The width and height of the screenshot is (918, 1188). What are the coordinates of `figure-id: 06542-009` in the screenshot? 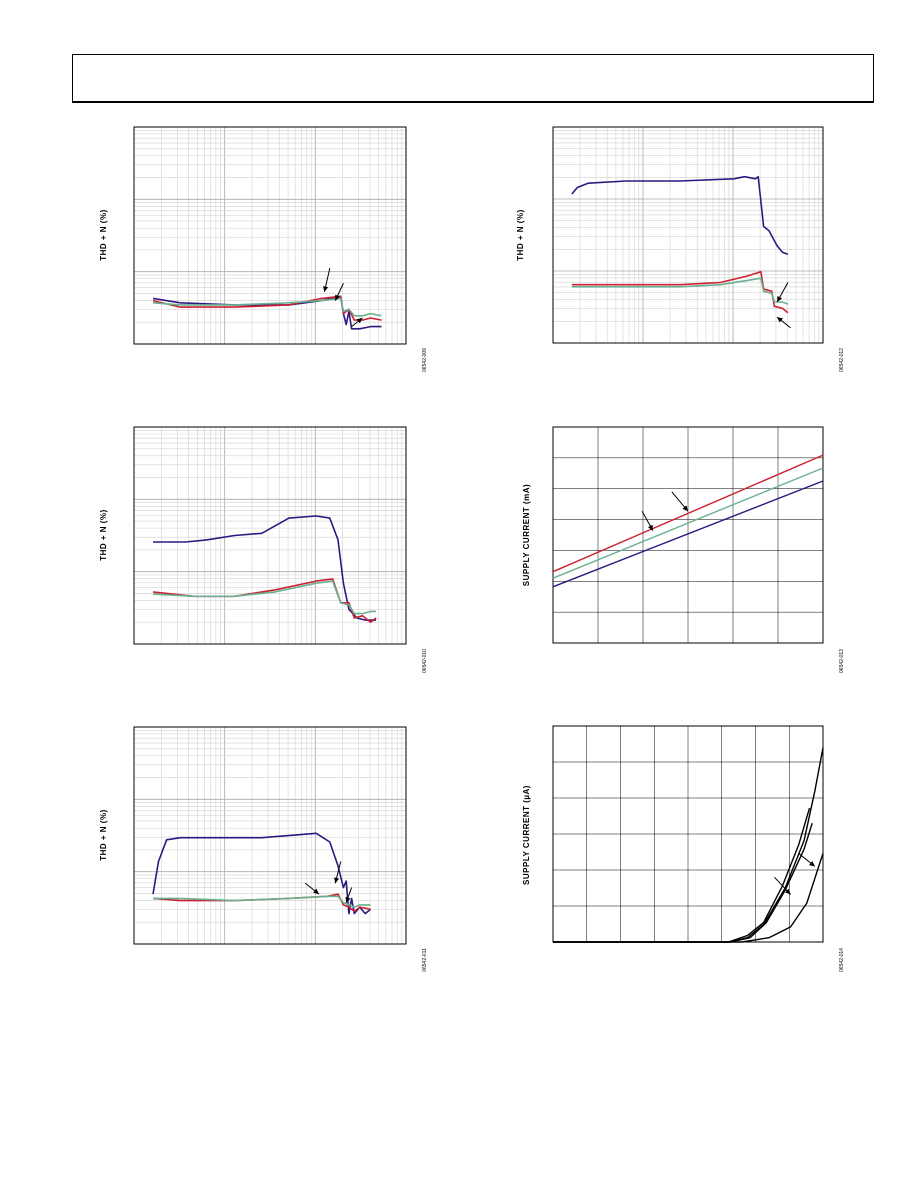 It's located at (425, 360).